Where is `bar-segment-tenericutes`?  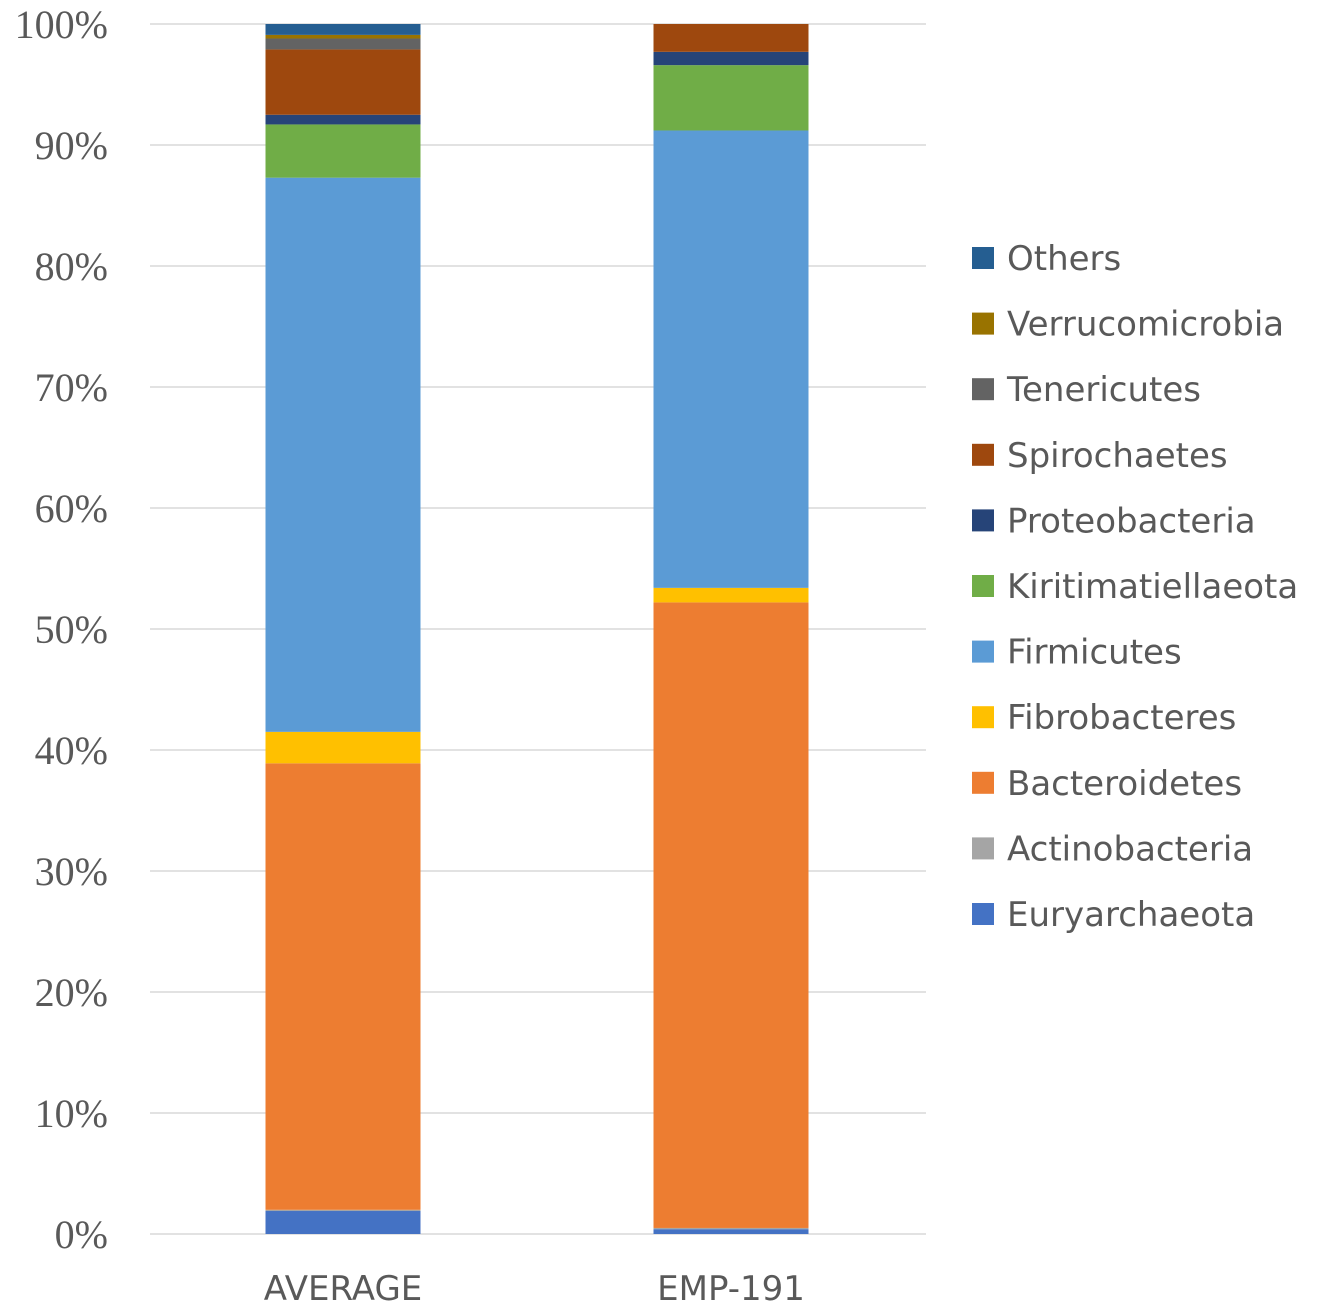
bar-segment-tenericutes is located at coordinates (343, 44).